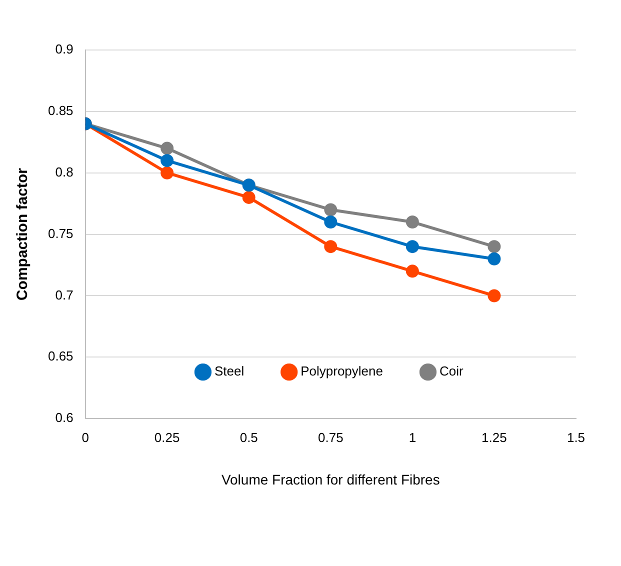  I want to click on y-tick-label: 0.7, so click(64, 294).